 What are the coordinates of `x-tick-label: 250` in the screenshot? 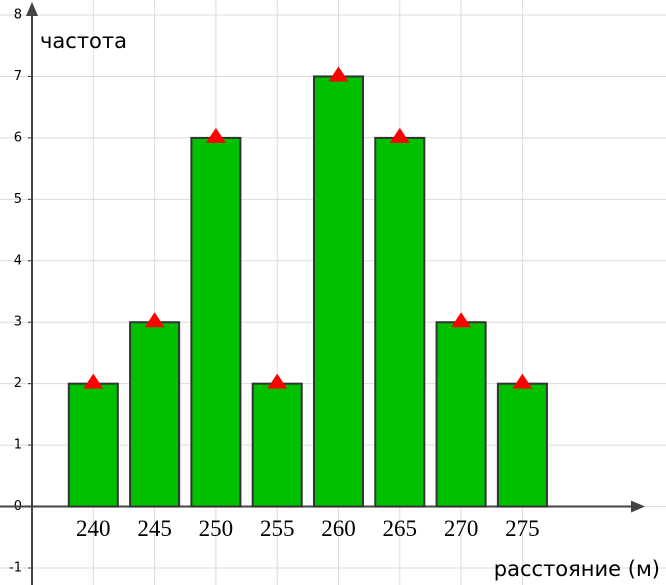 It's located at (216, 528).